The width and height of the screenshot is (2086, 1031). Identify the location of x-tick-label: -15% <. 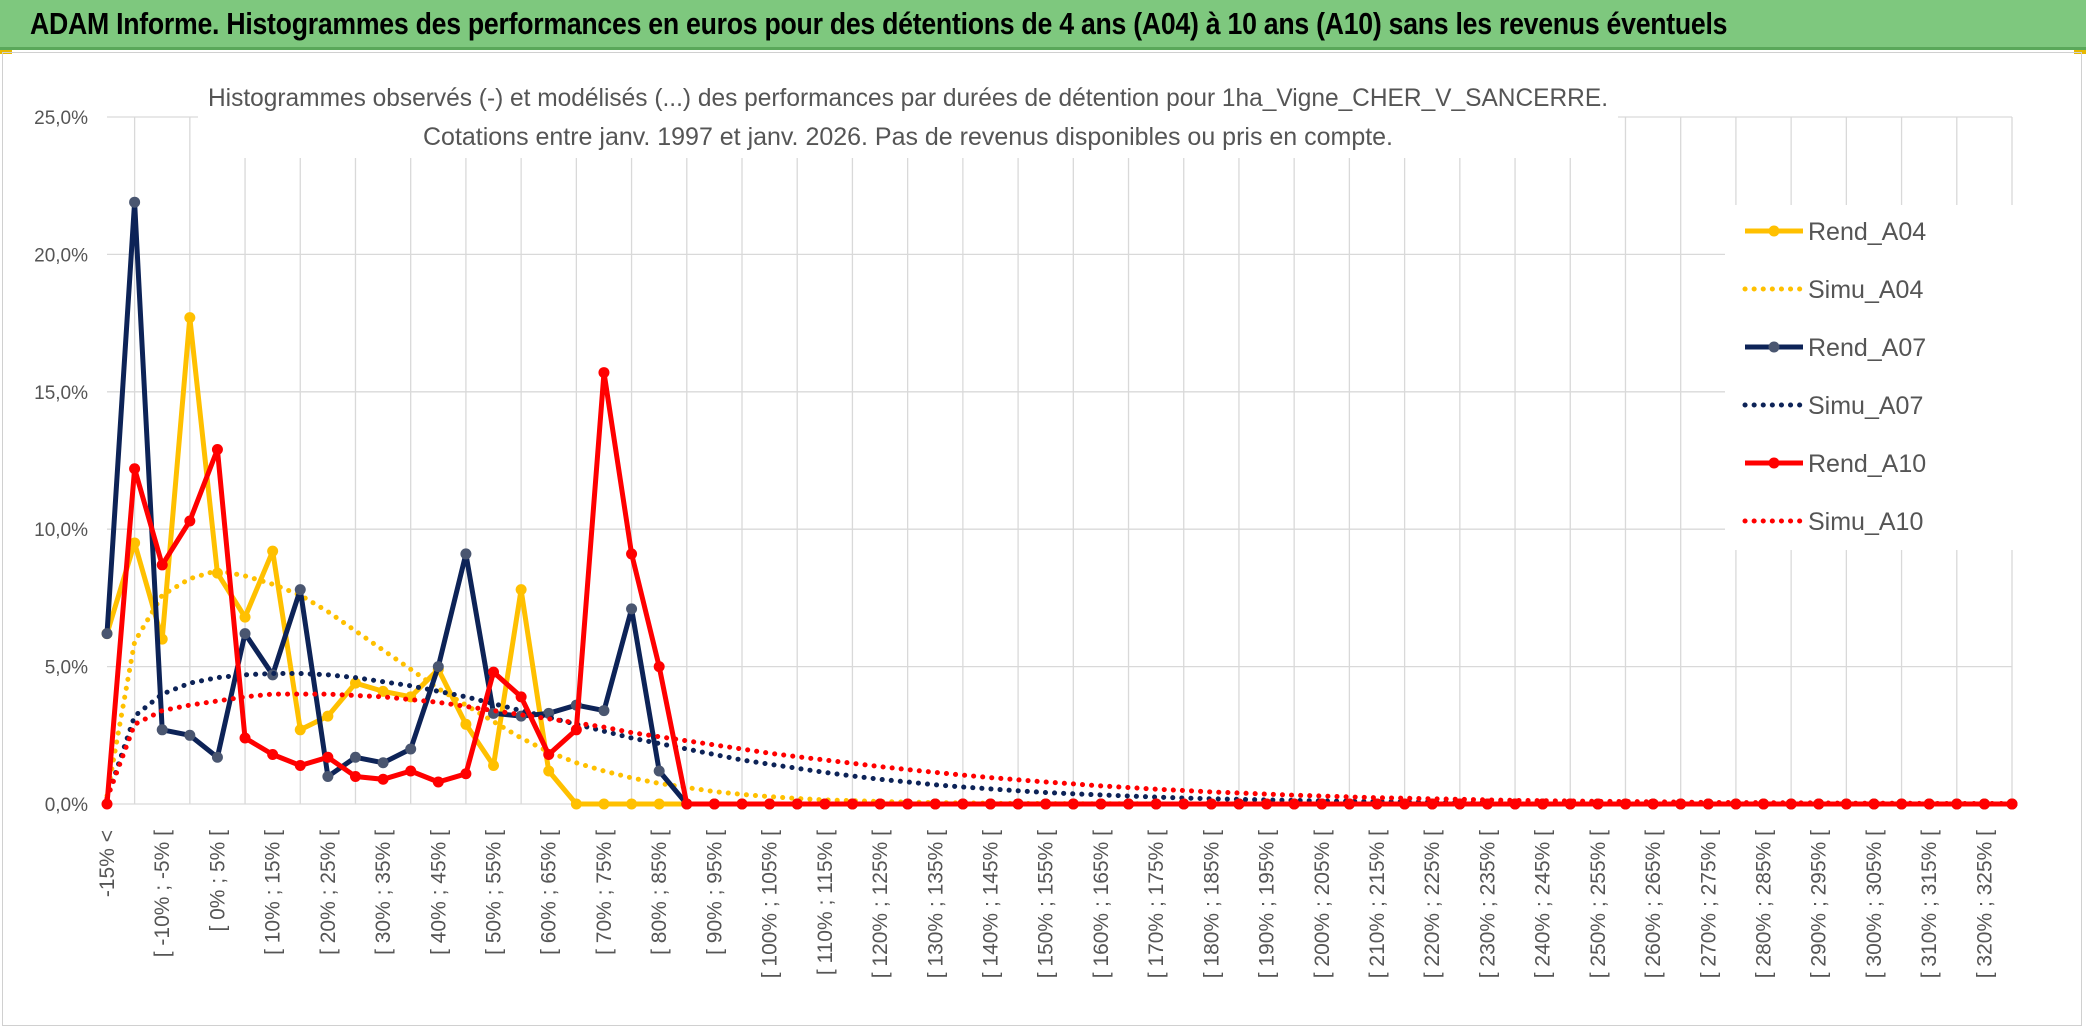
(107, 863).